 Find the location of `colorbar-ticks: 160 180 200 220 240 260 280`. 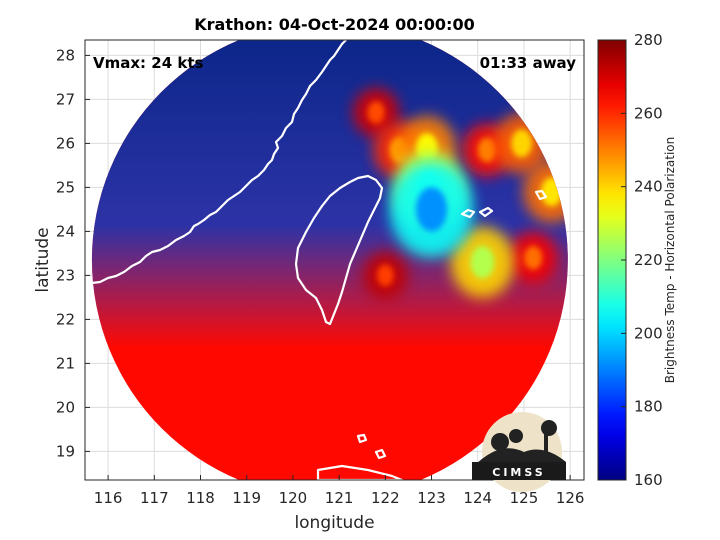

colorbar-ticks: 160 180 200 220 240 260 280 is located at coordinates (642, 260).